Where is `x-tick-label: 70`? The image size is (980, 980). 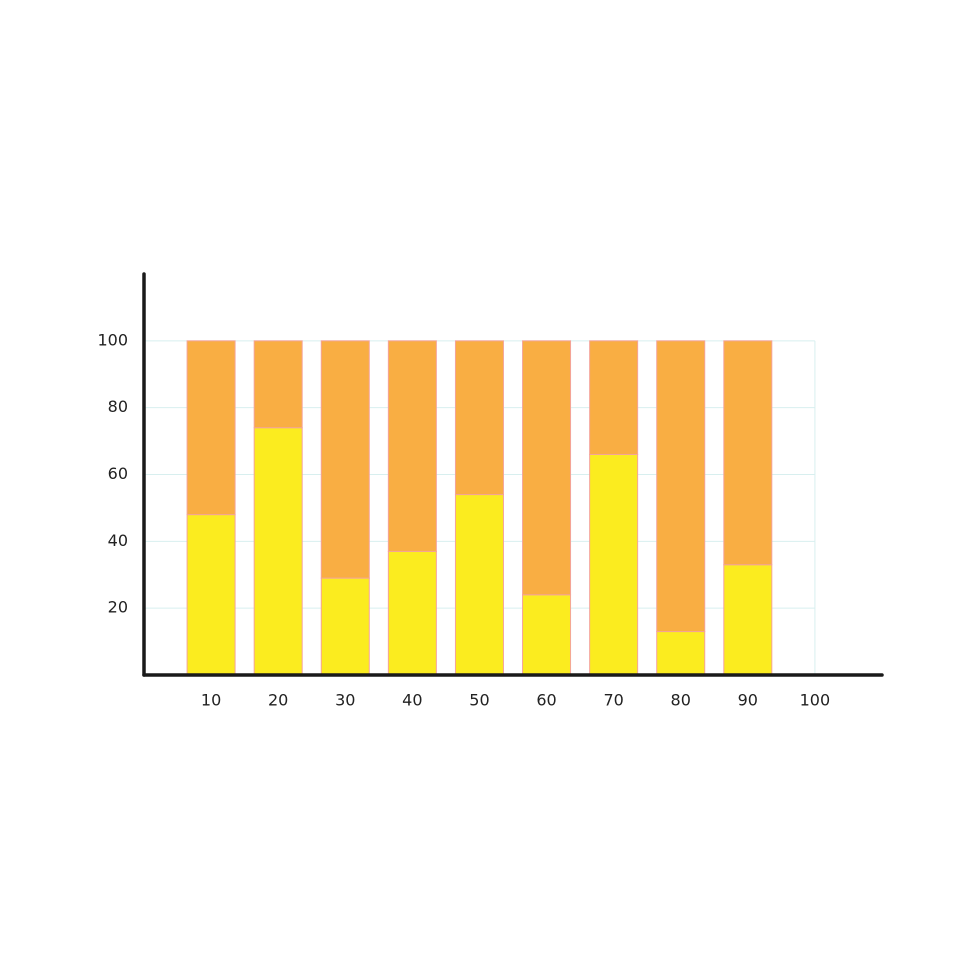 x-tick-label: 70 is located at coordinates (613, 700).